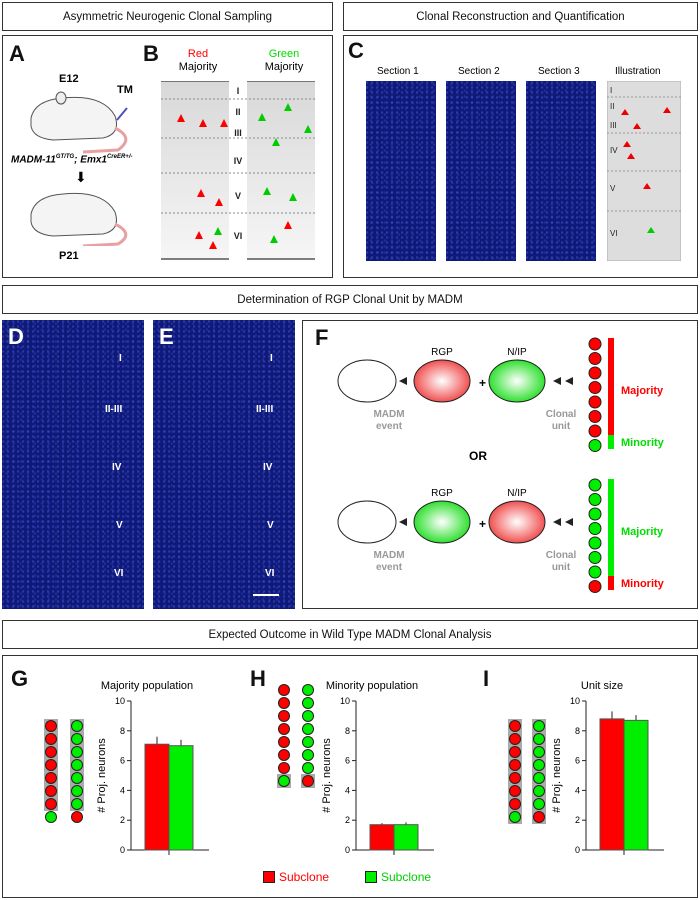  I want to click on svg-text: V, so click(613, 188).